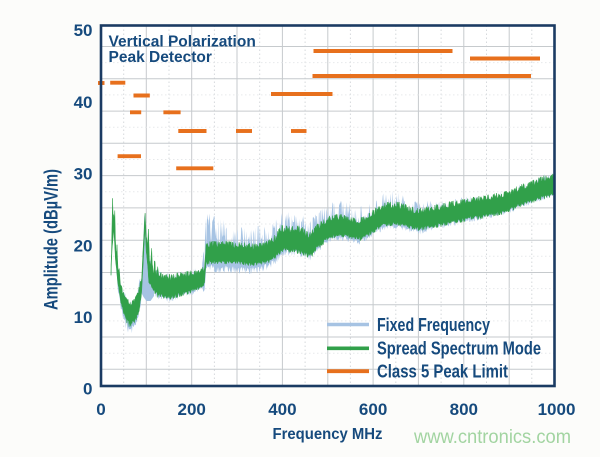 This screenshot has width=600, height=457. I want to click on svg-text: Class 5 Peak Limit, so click(442, 372).